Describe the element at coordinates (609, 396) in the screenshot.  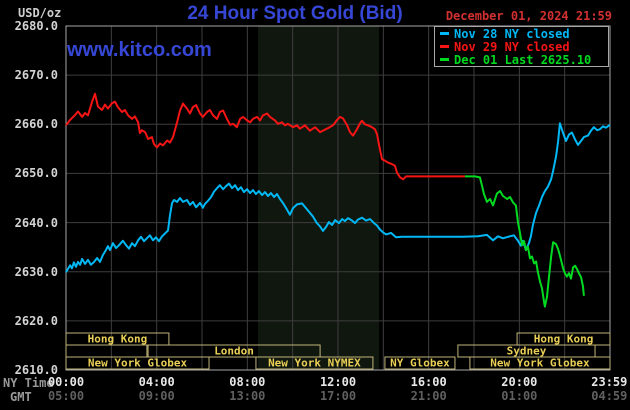
I see `x-axis-tick-label-gmt: 04:59` at that location.